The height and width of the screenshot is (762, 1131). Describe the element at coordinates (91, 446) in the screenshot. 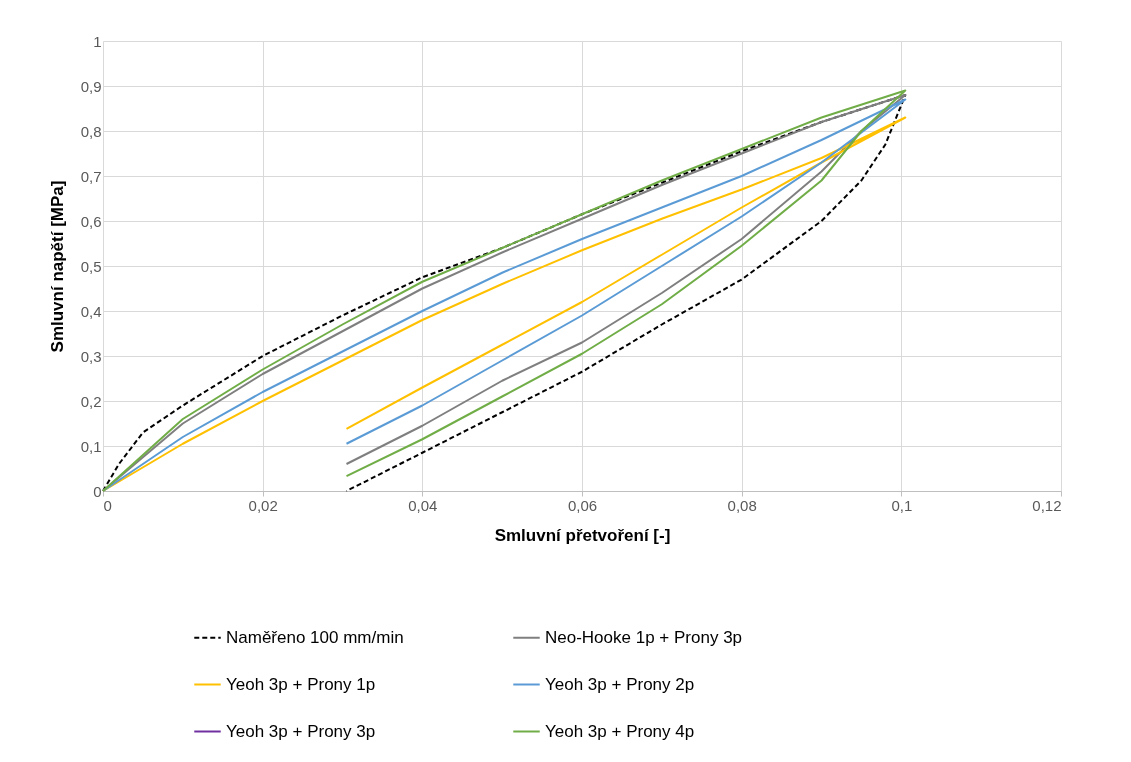

I see `y-tick-label: 0,1` at that location.